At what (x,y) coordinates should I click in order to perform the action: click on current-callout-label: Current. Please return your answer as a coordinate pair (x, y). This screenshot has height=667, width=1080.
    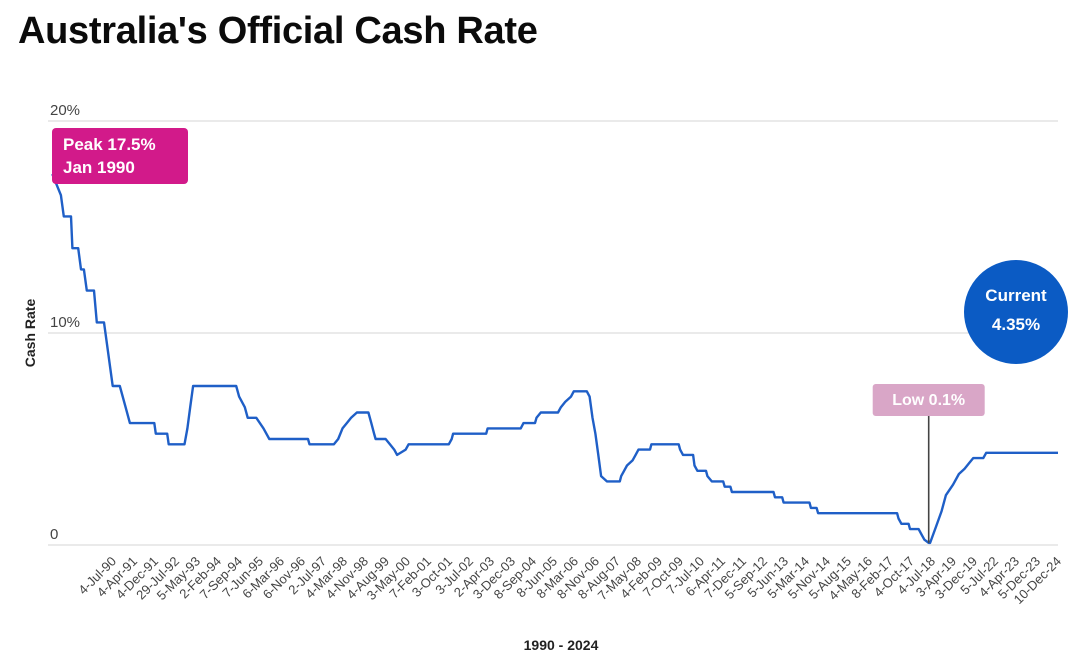
    Looking at the image, I should click on (1016, 295).